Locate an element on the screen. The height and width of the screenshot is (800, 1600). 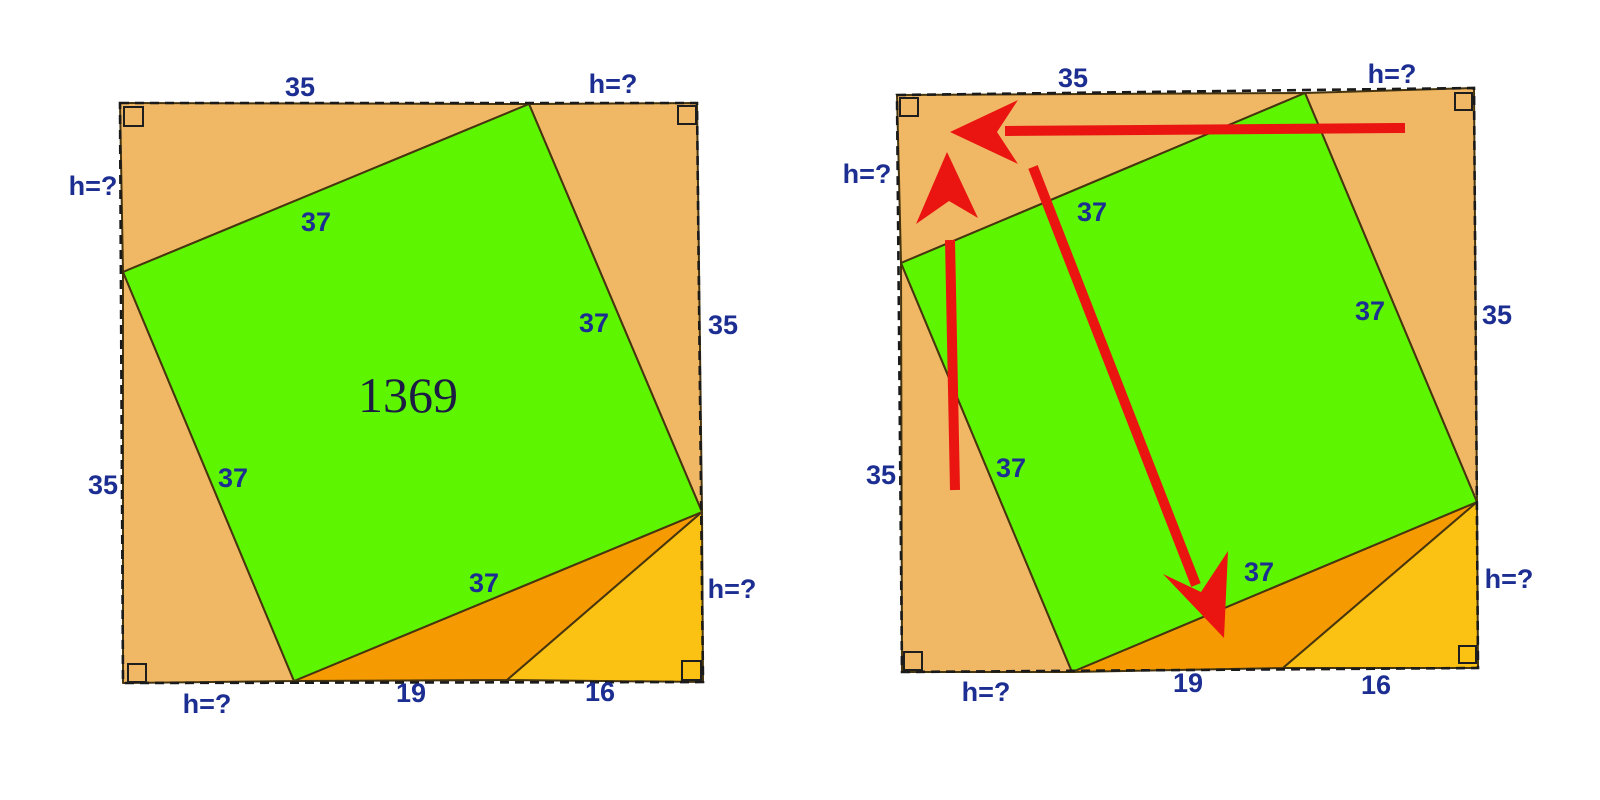
right-label-h-left: h=? is located at coordinates (867, 174).